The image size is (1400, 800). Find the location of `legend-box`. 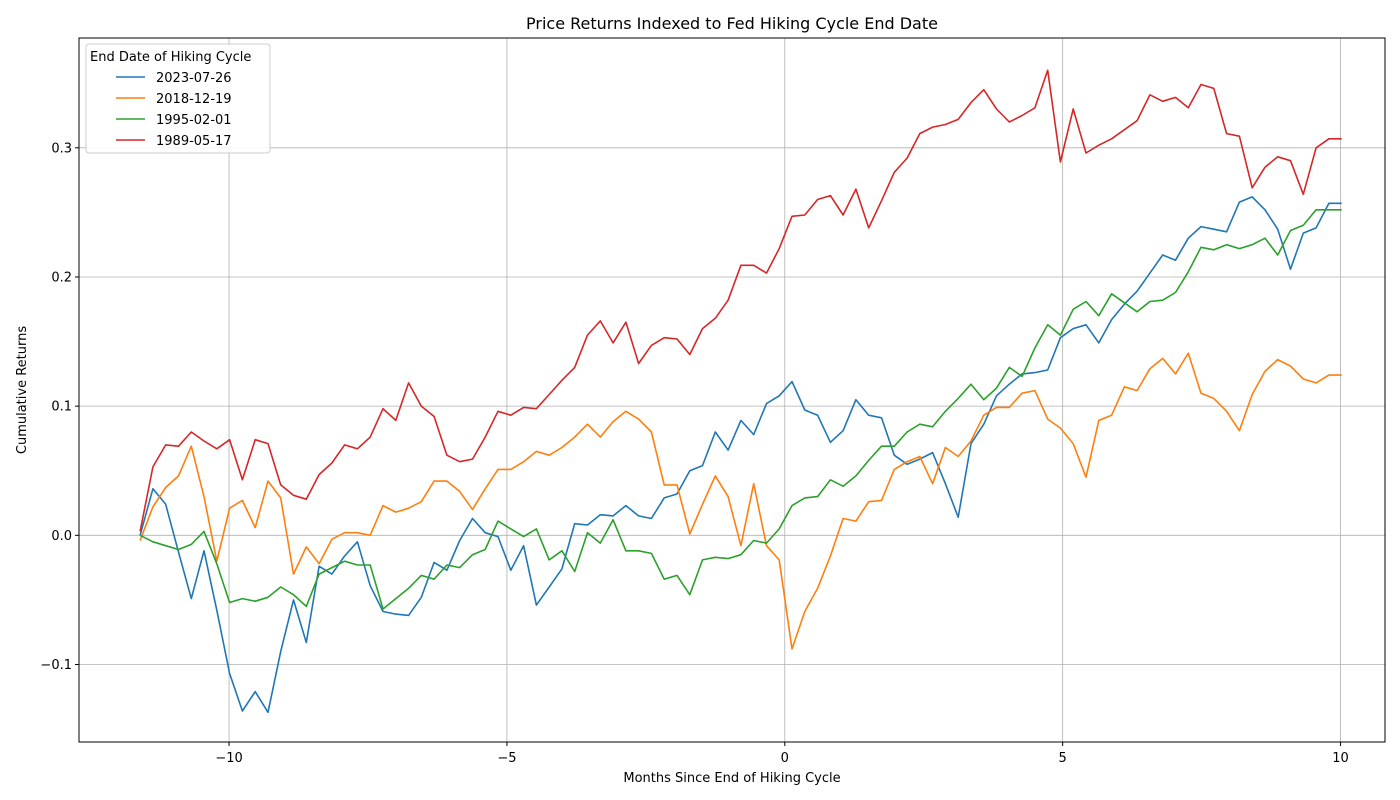

legend-box is located at coordinates (178, 98).